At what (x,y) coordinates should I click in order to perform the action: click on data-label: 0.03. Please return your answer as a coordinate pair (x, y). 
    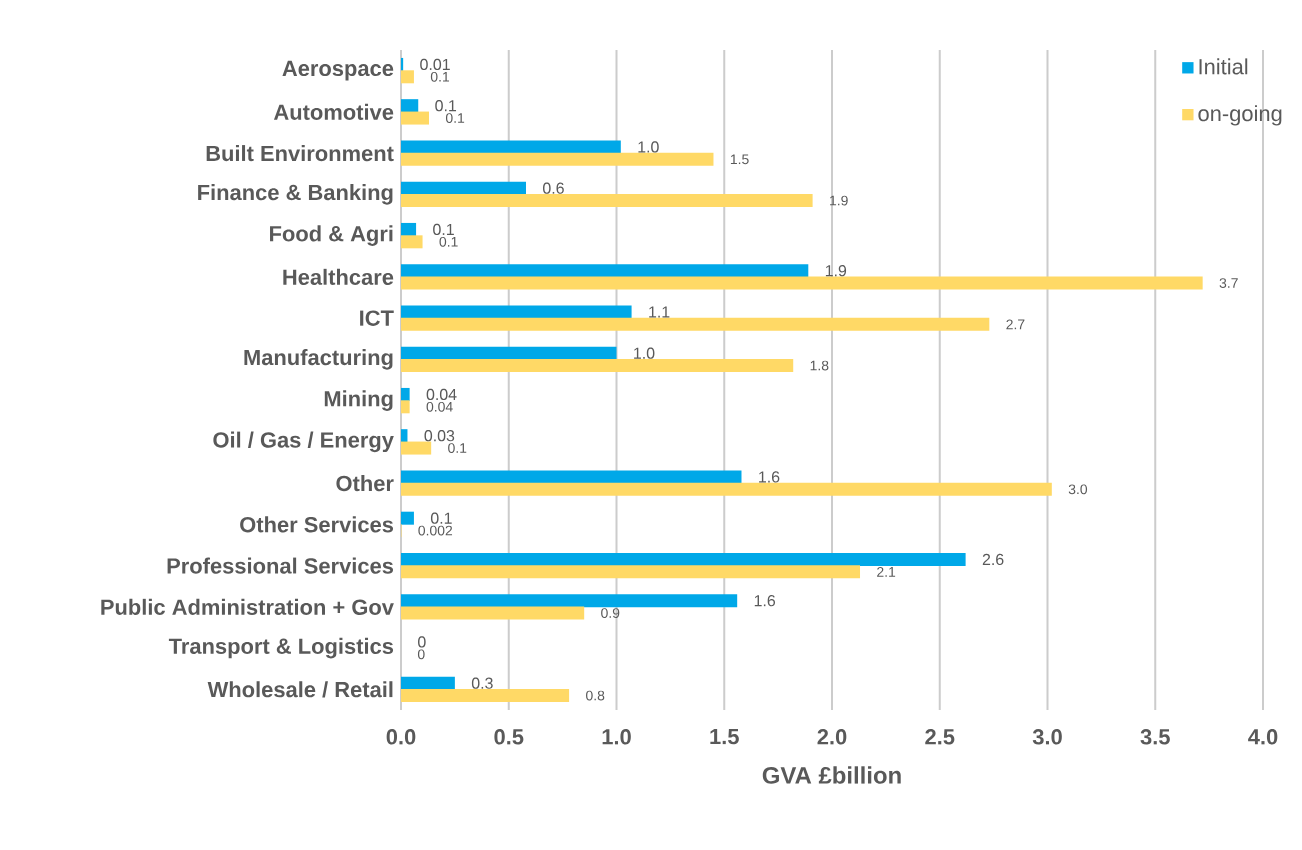
    Looking at the image, I should click on (439, 436).